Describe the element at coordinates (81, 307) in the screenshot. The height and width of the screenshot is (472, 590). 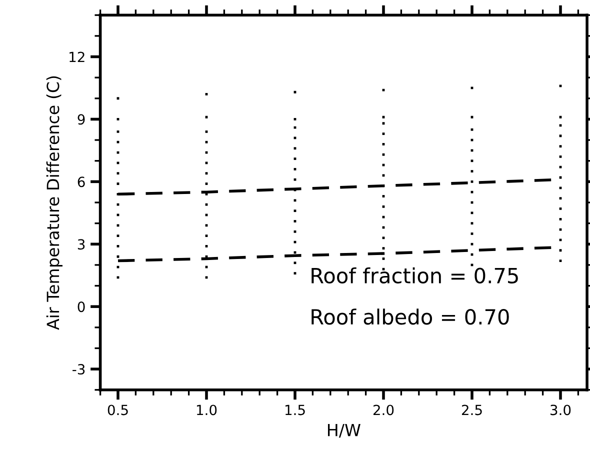
I see `y-tick-label: 0` at that location.